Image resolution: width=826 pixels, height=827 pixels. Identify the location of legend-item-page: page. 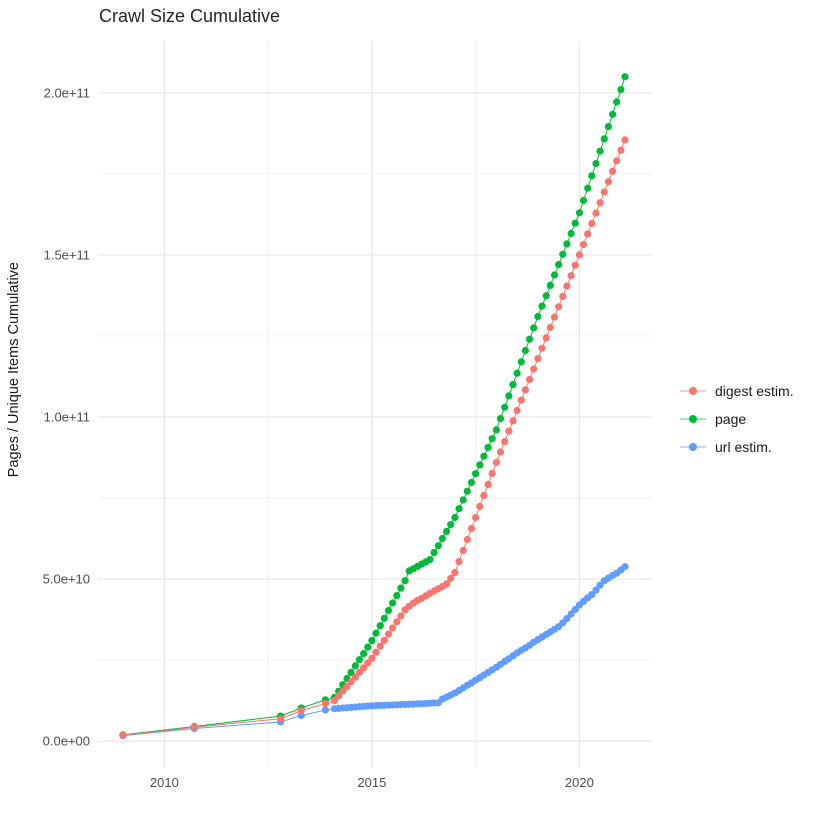
(737, 419).